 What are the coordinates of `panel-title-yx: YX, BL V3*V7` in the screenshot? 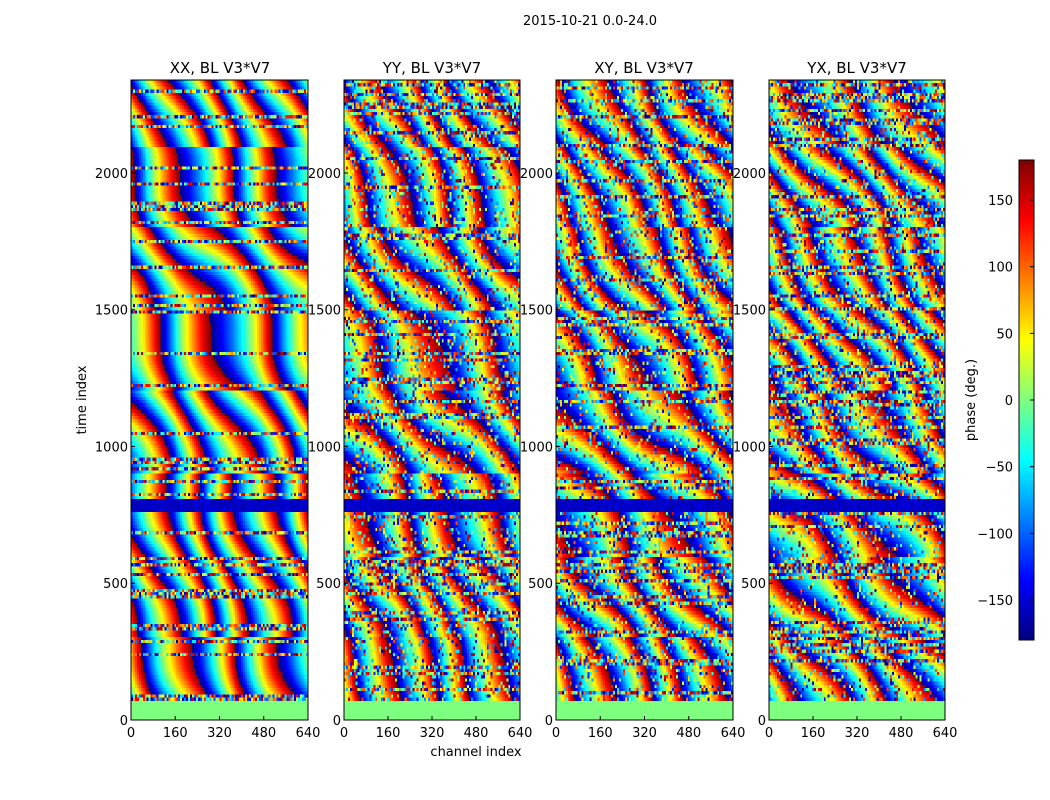 It's located at (856, 68).